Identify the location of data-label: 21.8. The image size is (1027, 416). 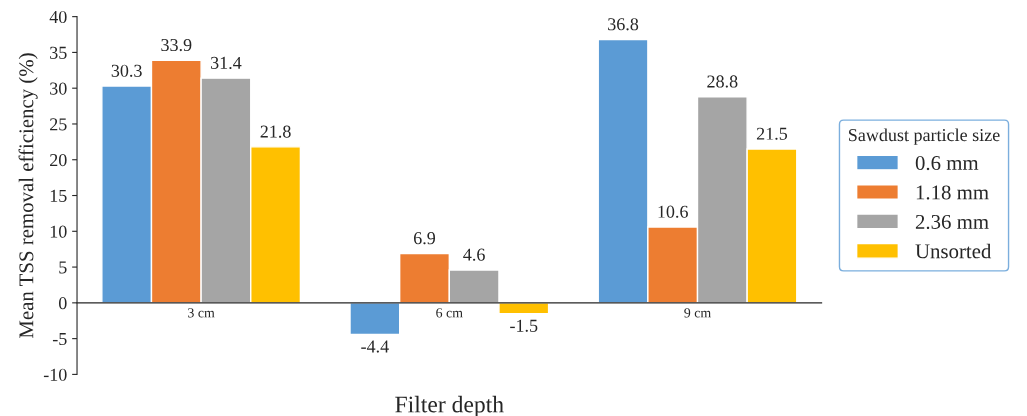
(275, 131).